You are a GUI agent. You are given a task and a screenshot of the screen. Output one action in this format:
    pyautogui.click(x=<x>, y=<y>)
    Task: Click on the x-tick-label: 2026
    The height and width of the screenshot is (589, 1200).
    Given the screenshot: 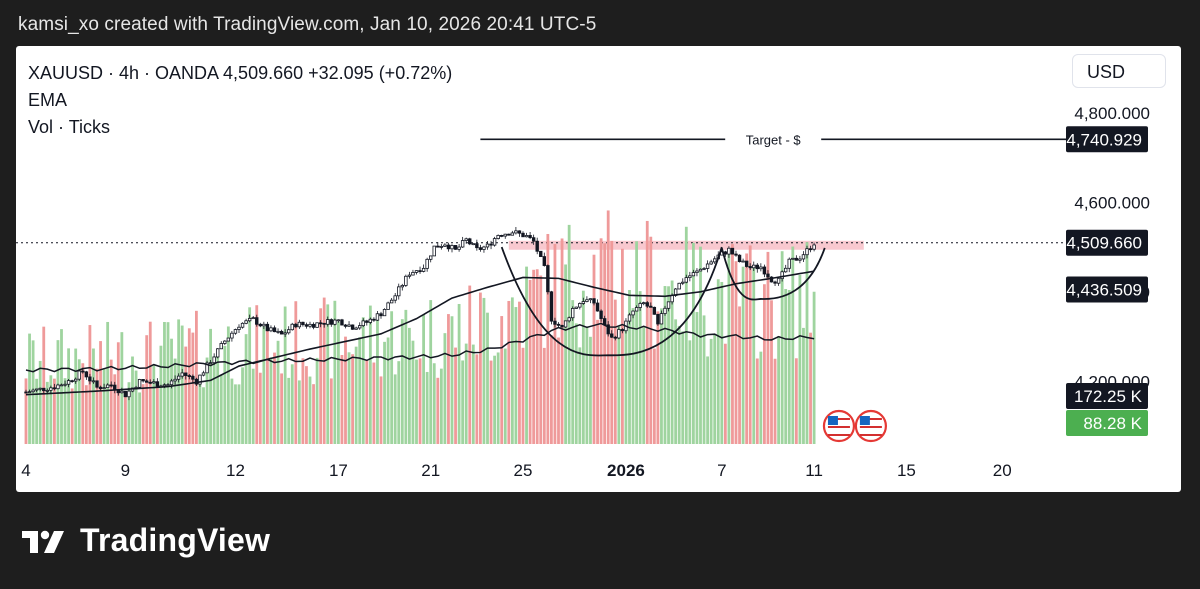 What is the action you would take?
    pyautogui.click(x=626, y=470)
    